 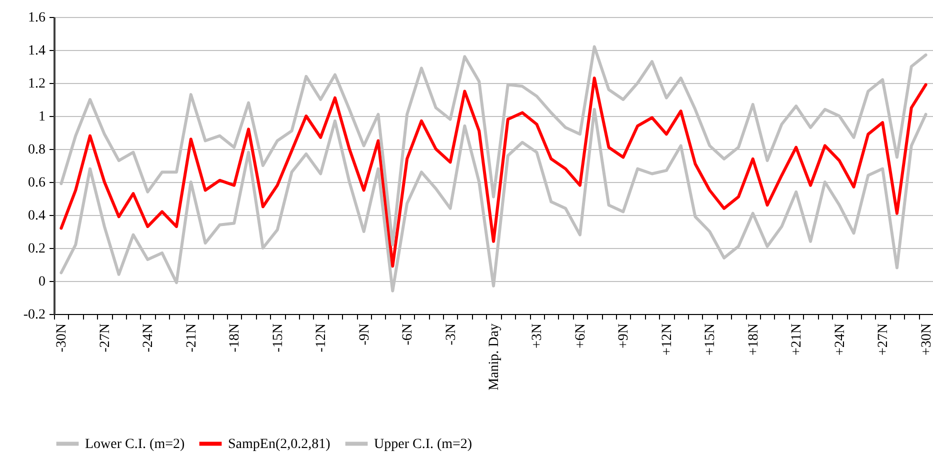 What do you see at coordinates (192, 338) in the screenshot?
I see `x-tick-label: -21N` at bounding box center [192, 338].